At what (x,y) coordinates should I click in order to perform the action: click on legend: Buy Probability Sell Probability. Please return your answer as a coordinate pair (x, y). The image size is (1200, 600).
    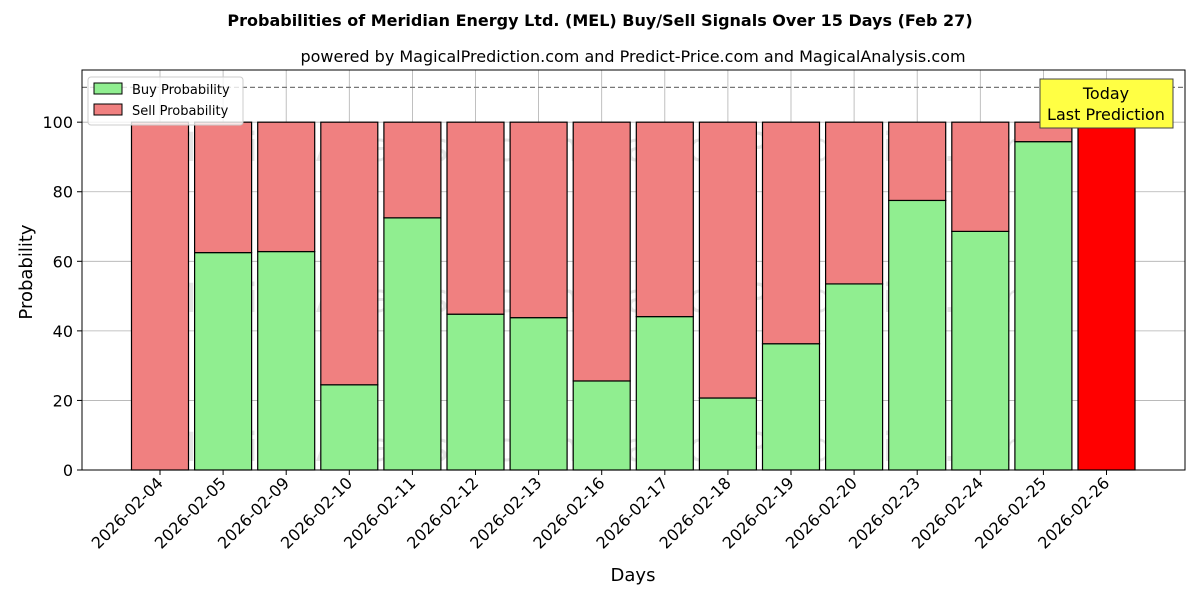
    Looking at the image, I should click on (165, 101).